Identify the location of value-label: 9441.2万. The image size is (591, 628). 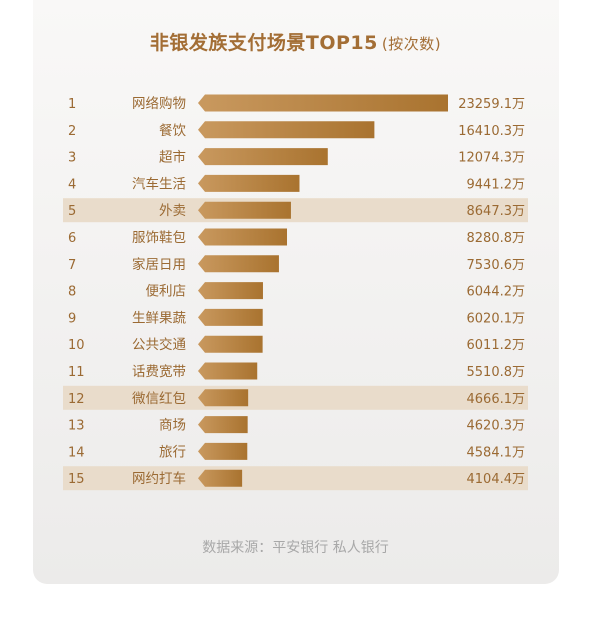
(496, 184).